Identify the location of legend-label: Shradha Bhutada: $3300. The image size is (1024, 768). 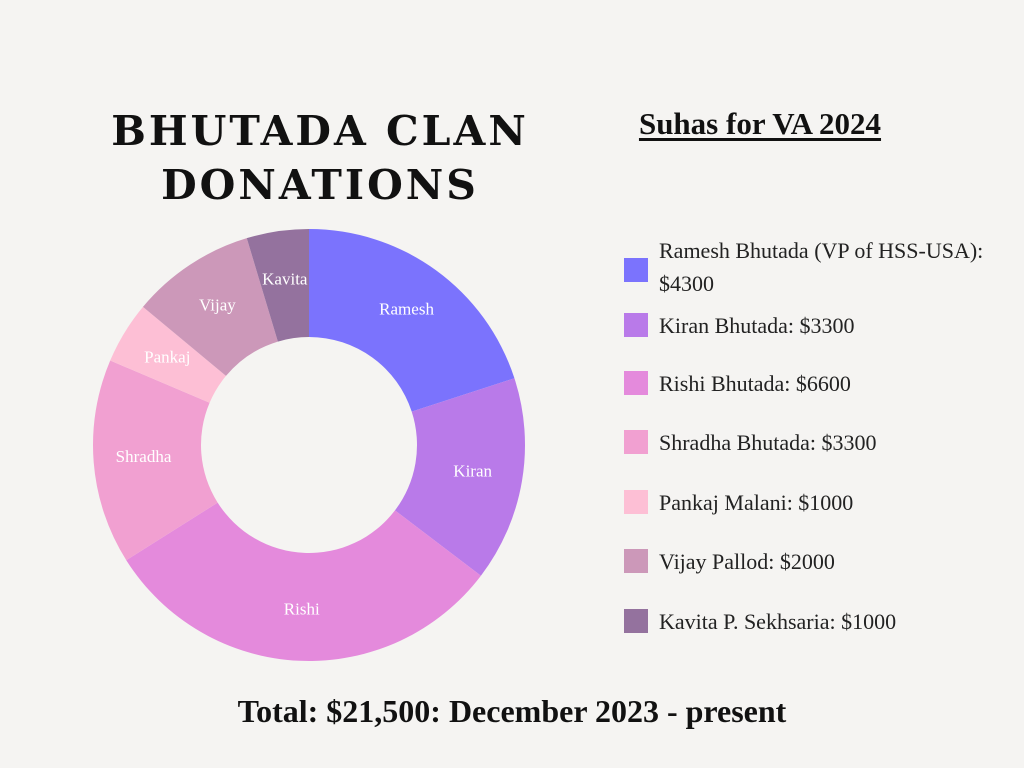
(768, 442).